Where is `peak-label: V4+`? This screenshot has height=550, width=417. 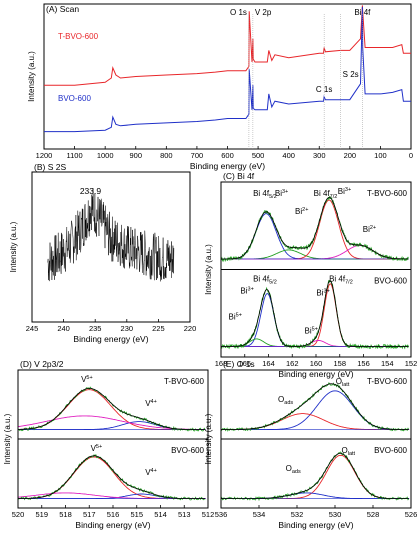
peak-label: V4+ is located at coordinates (151, 472).